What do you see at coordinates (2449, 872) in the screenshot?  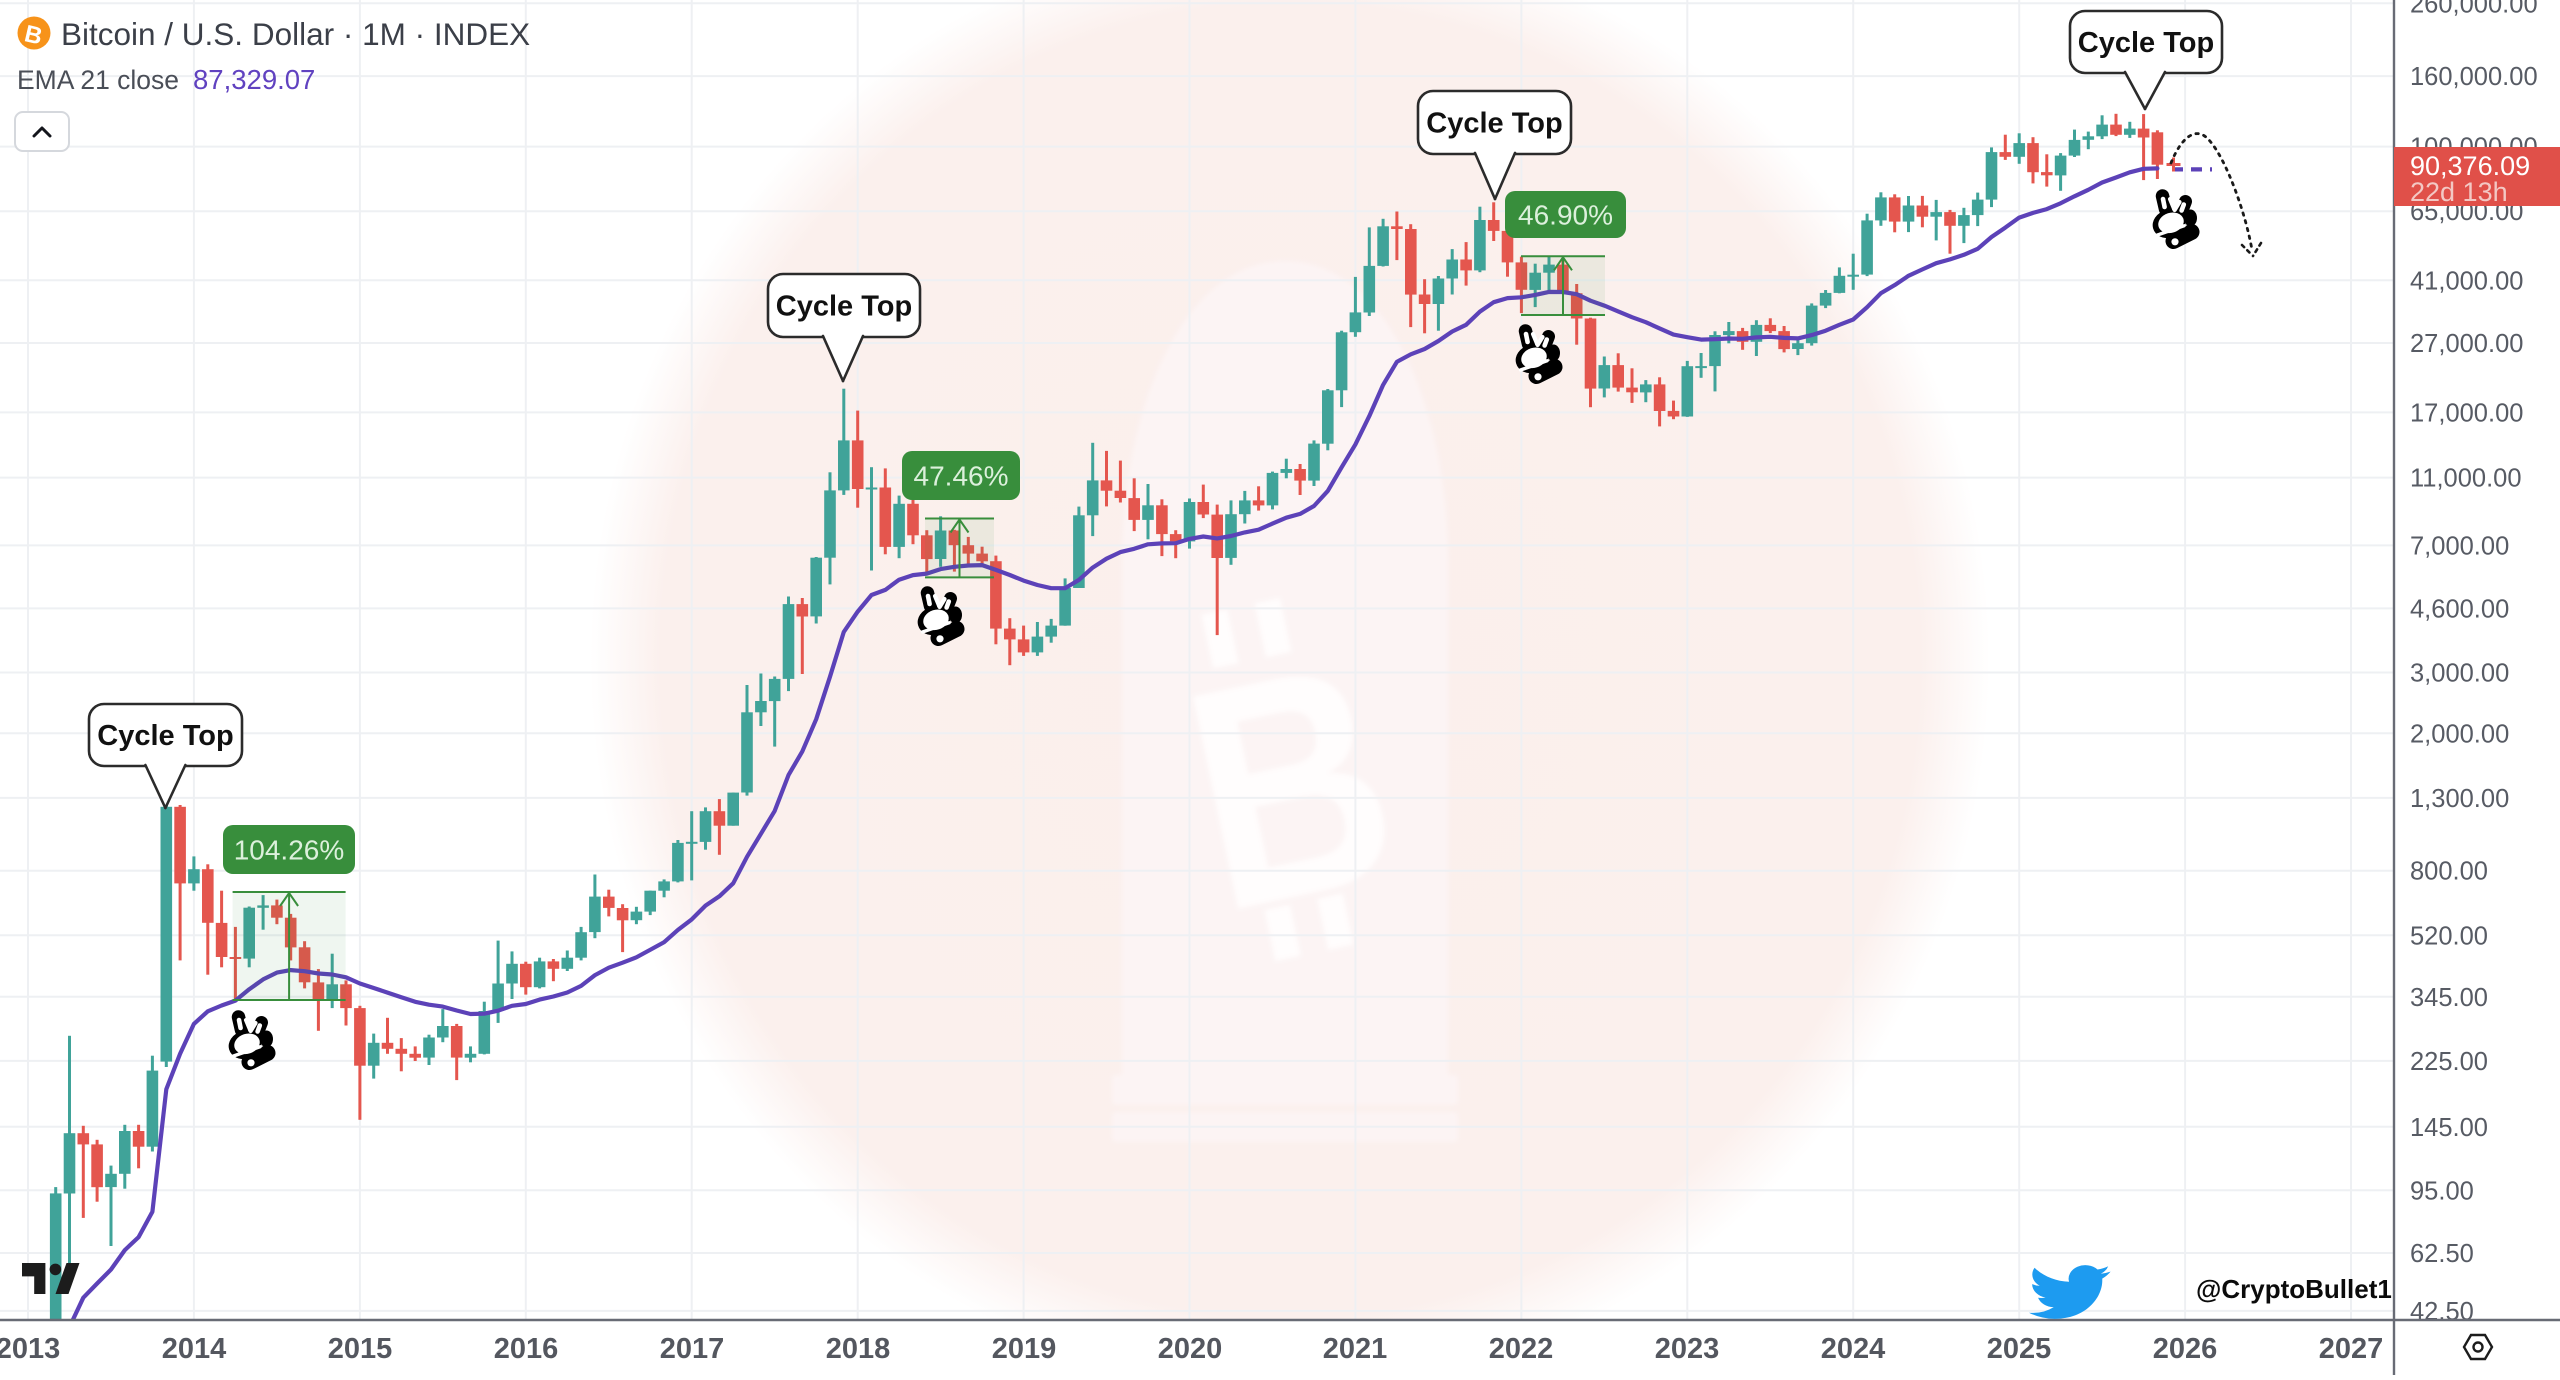 I see `svg-text: 800.00` at bounding box center [2449, 872].